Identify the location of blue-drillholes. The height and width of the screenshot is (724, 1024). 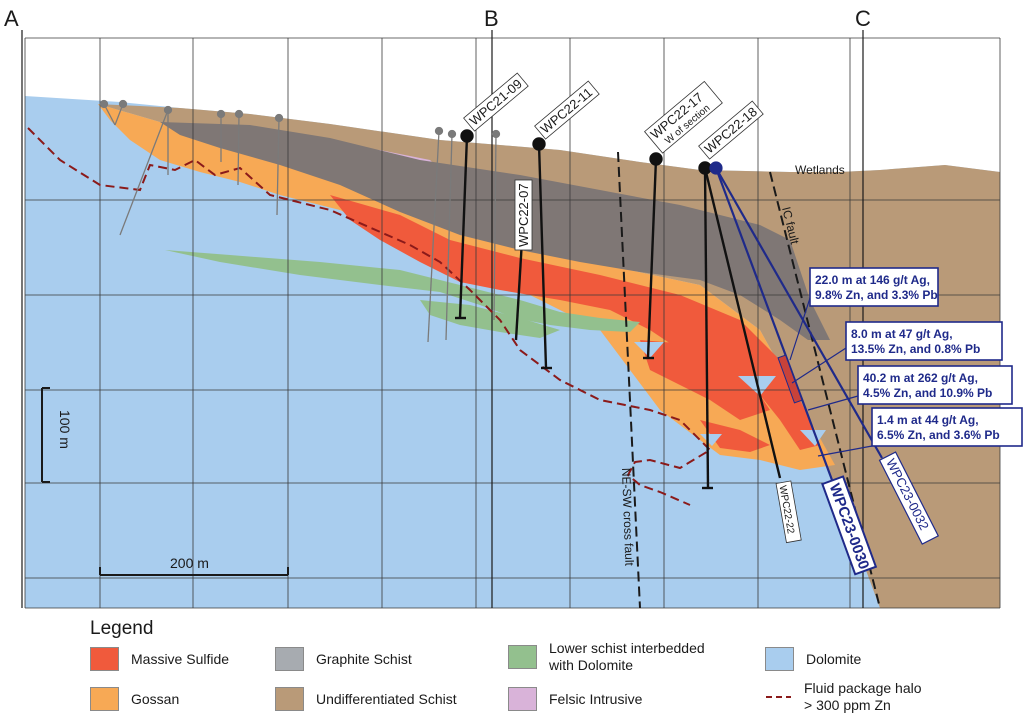
(796, 321).